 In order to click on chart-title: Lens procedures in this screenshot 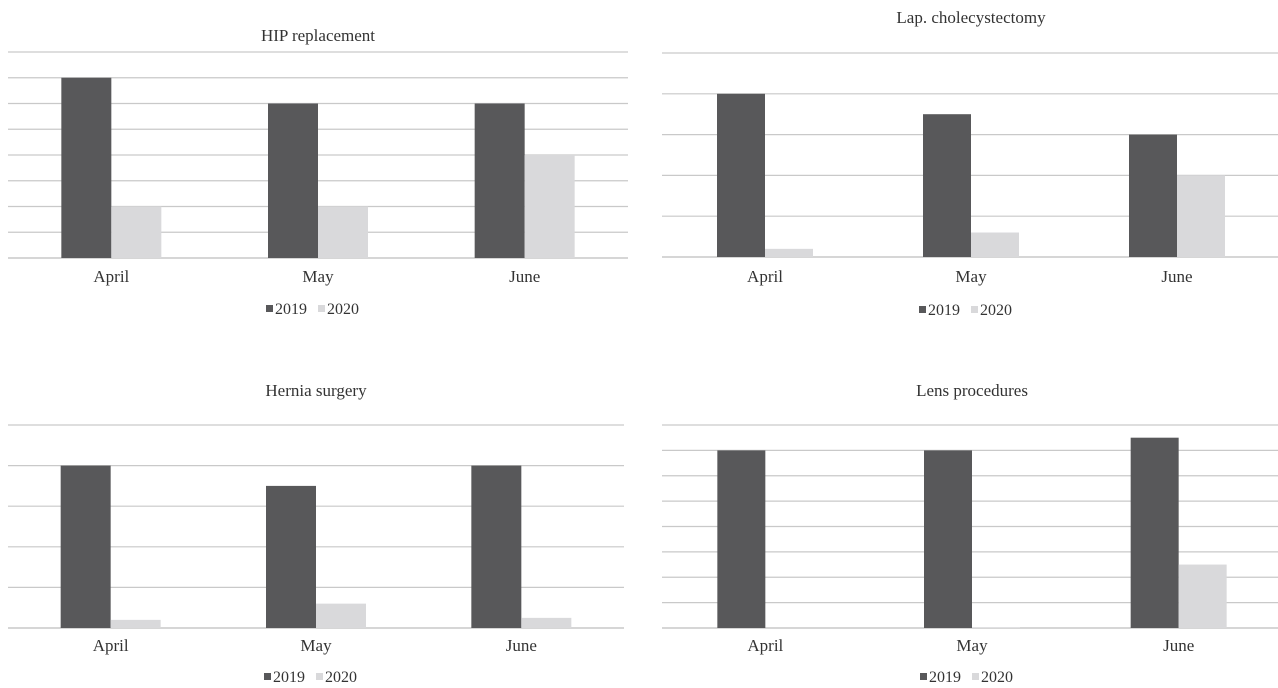, I will do `click(972, 390)`.